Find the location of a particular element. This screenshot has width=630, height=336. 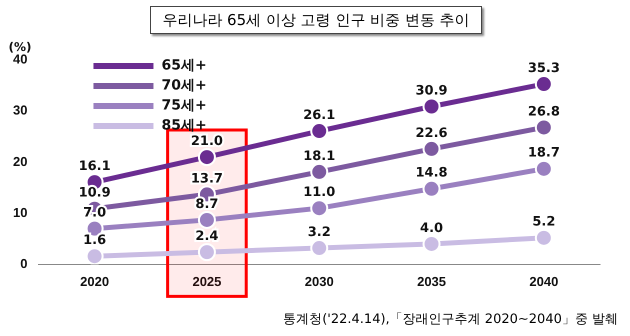

data-label: 3.2 is located at coordinates (319, 232).